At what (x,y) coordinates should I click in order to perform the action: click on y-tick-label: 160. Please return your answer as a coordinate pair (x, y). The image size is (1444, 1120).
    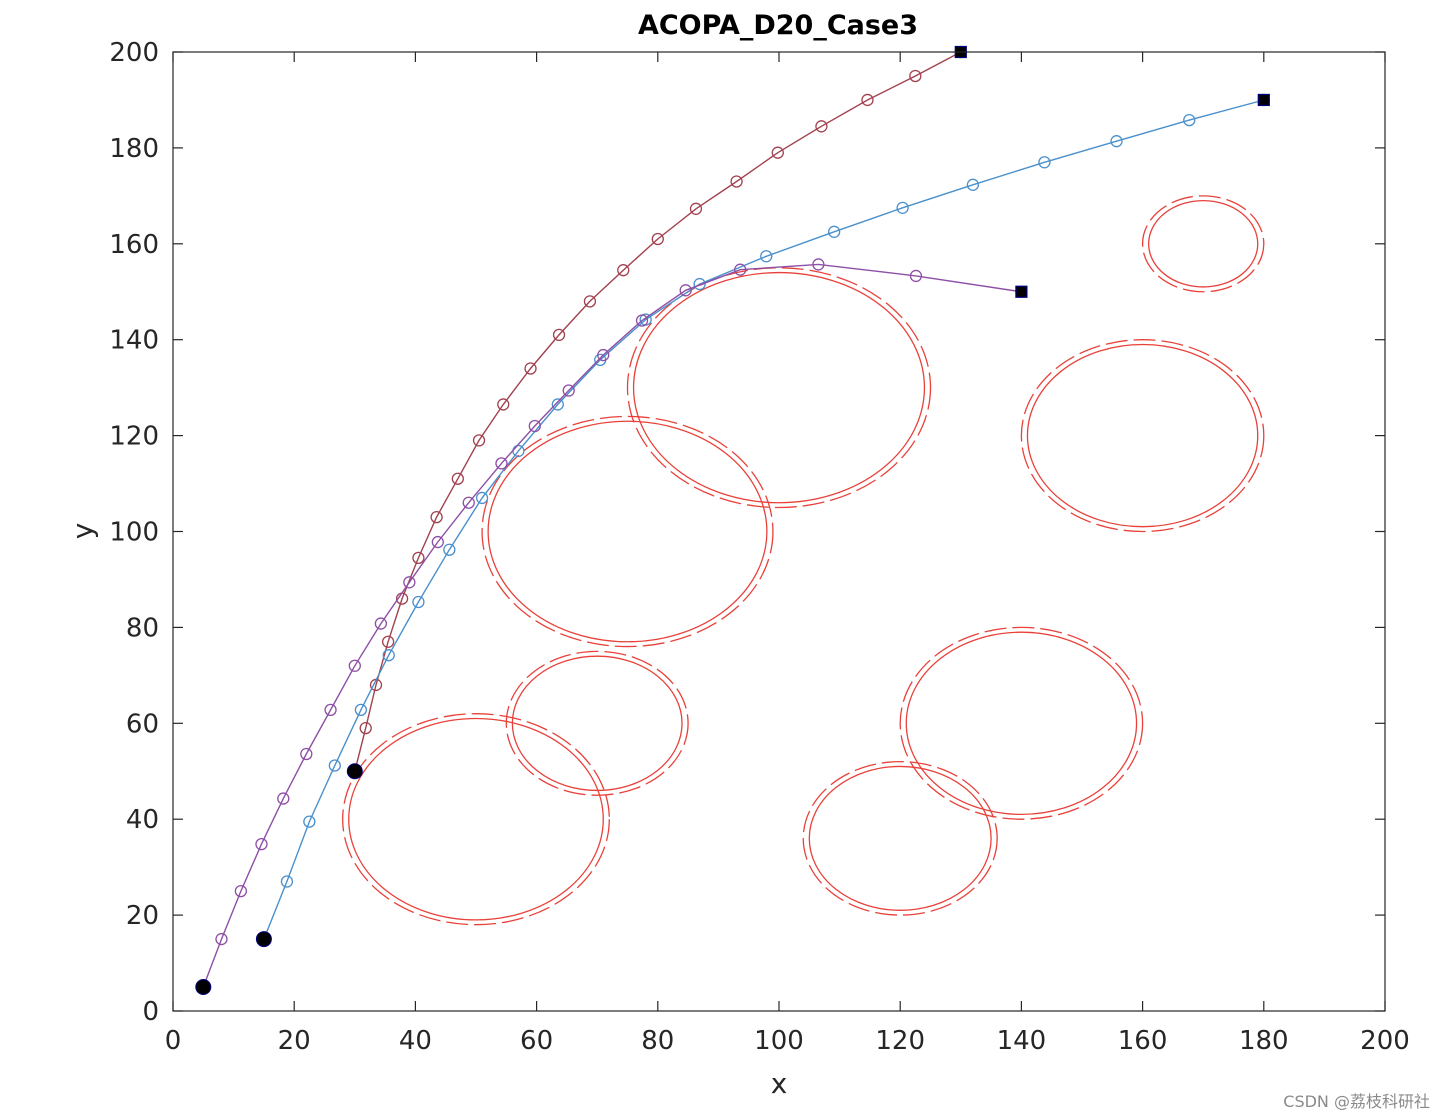
    Looking at the image, I should click on (134, 245).